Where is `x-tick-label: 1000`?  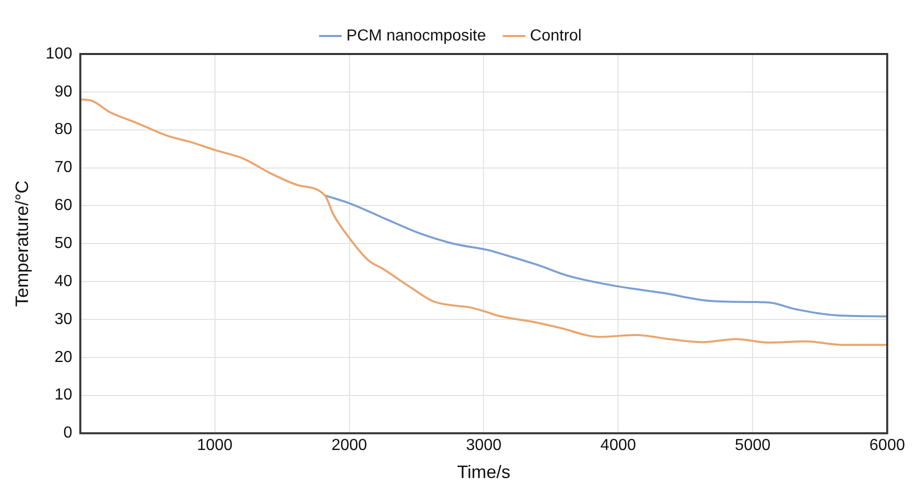 x-tick-label: 1000 is located at coordinates (214, 445).